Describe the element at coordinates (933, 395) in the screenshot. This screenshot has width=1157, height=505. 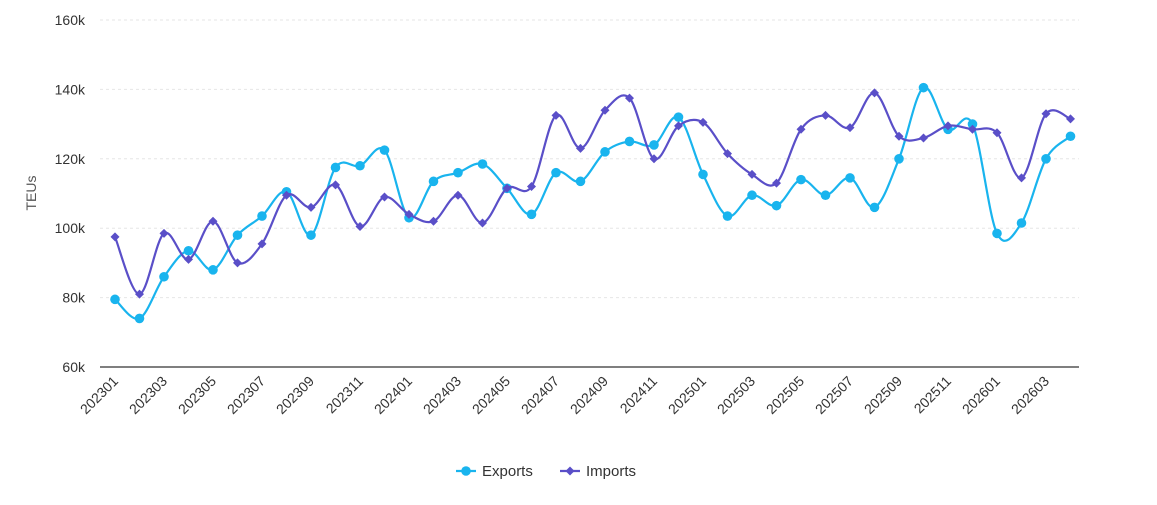
I see `x-tick-label: 202511` at that location.